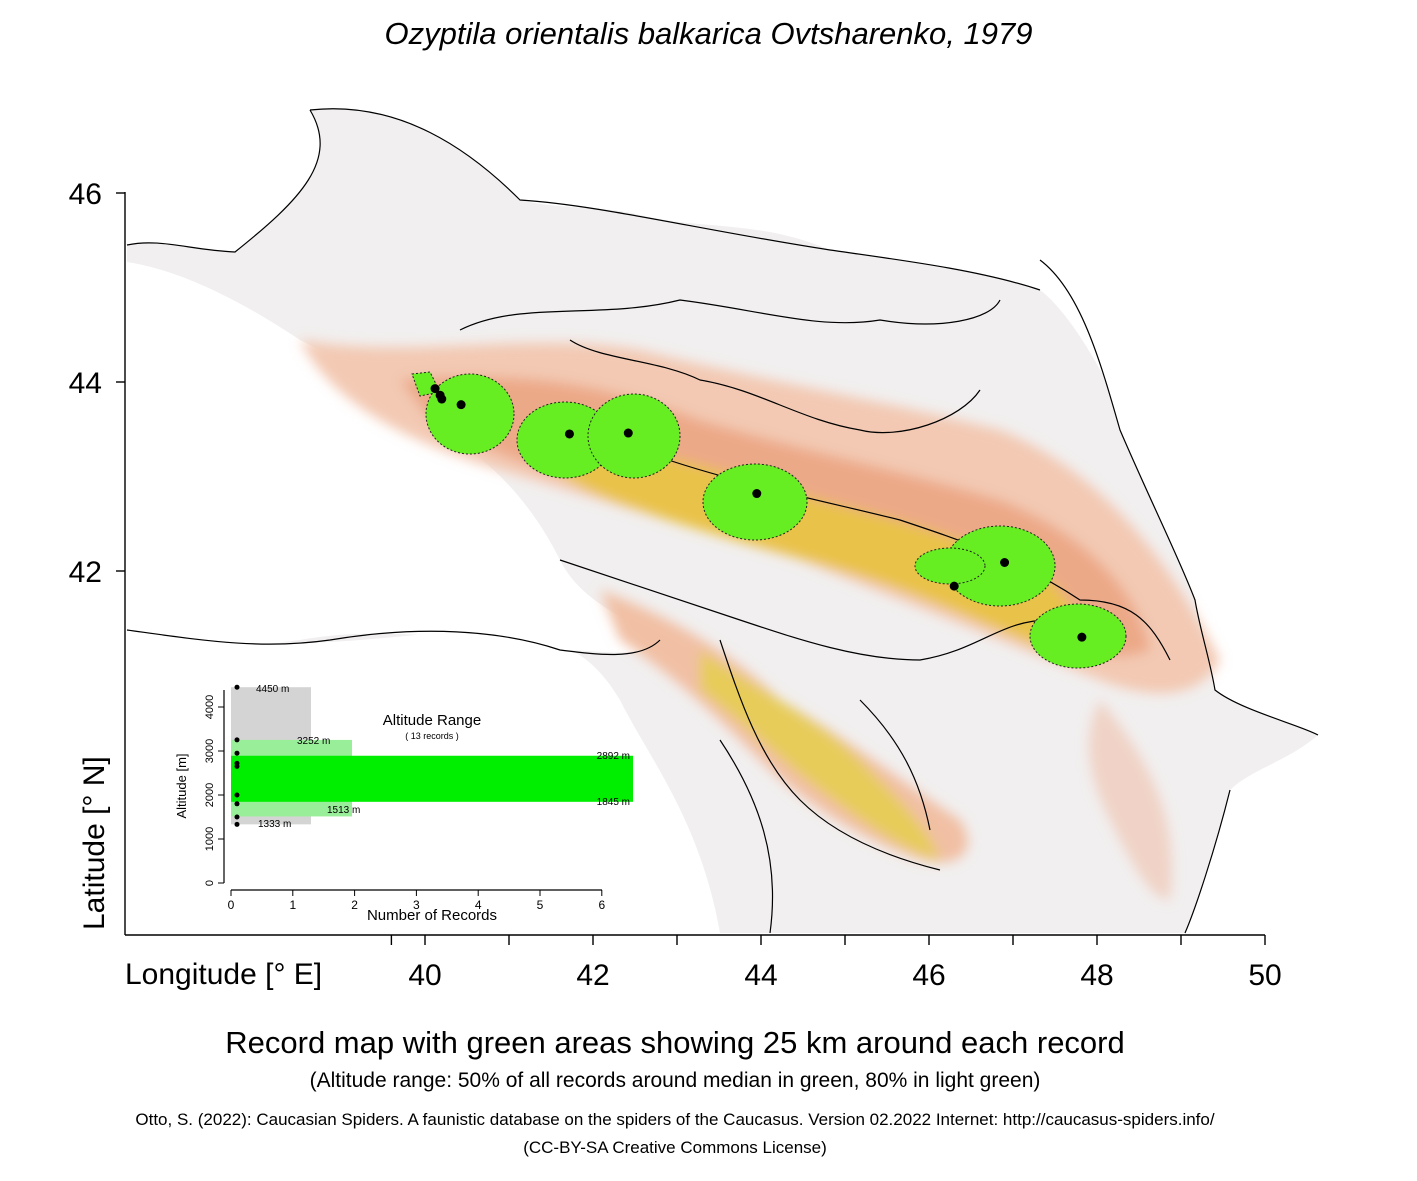  What do you see at coordinates (432, 915) in the screenshot?
I see `inset-x-label: Number of Records` at bounding box center [432, 915].